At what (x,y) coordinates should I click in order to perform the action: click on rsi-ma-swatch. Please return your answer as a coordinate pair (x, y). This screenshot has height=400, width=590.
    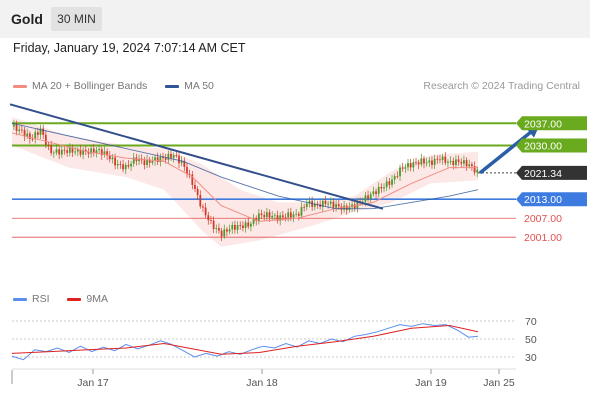
    Looking at the image, I should click on (74, 299).